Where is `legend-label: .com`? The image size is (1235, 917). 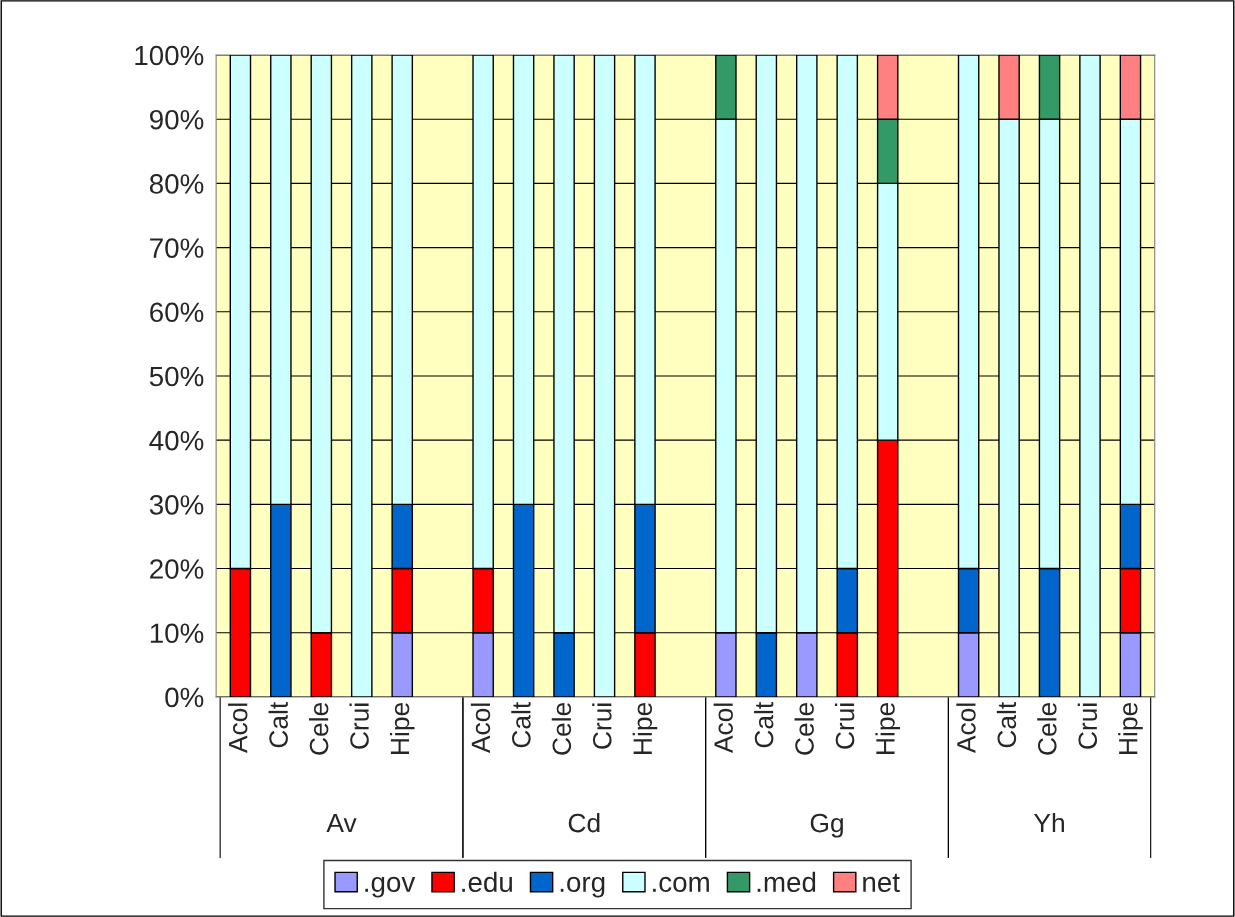 legend-label: .com is located at coordinates (681, 884).